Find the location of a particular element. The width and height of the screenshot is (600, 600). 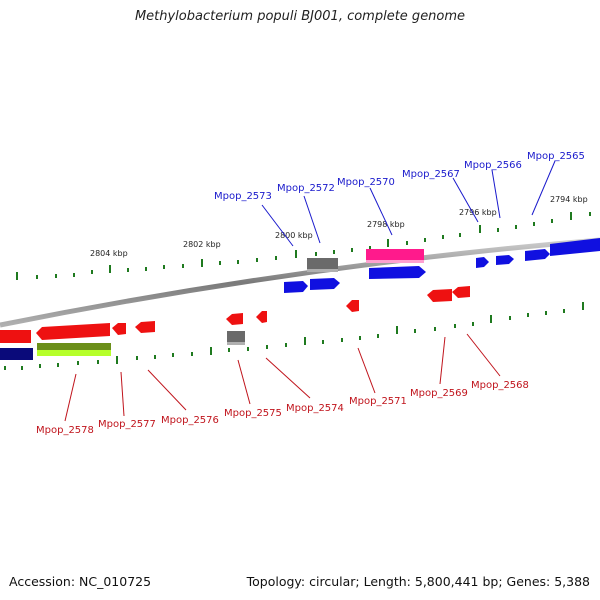

gene-label-top: Mpop_2565 is located at coordinates (556, 156).